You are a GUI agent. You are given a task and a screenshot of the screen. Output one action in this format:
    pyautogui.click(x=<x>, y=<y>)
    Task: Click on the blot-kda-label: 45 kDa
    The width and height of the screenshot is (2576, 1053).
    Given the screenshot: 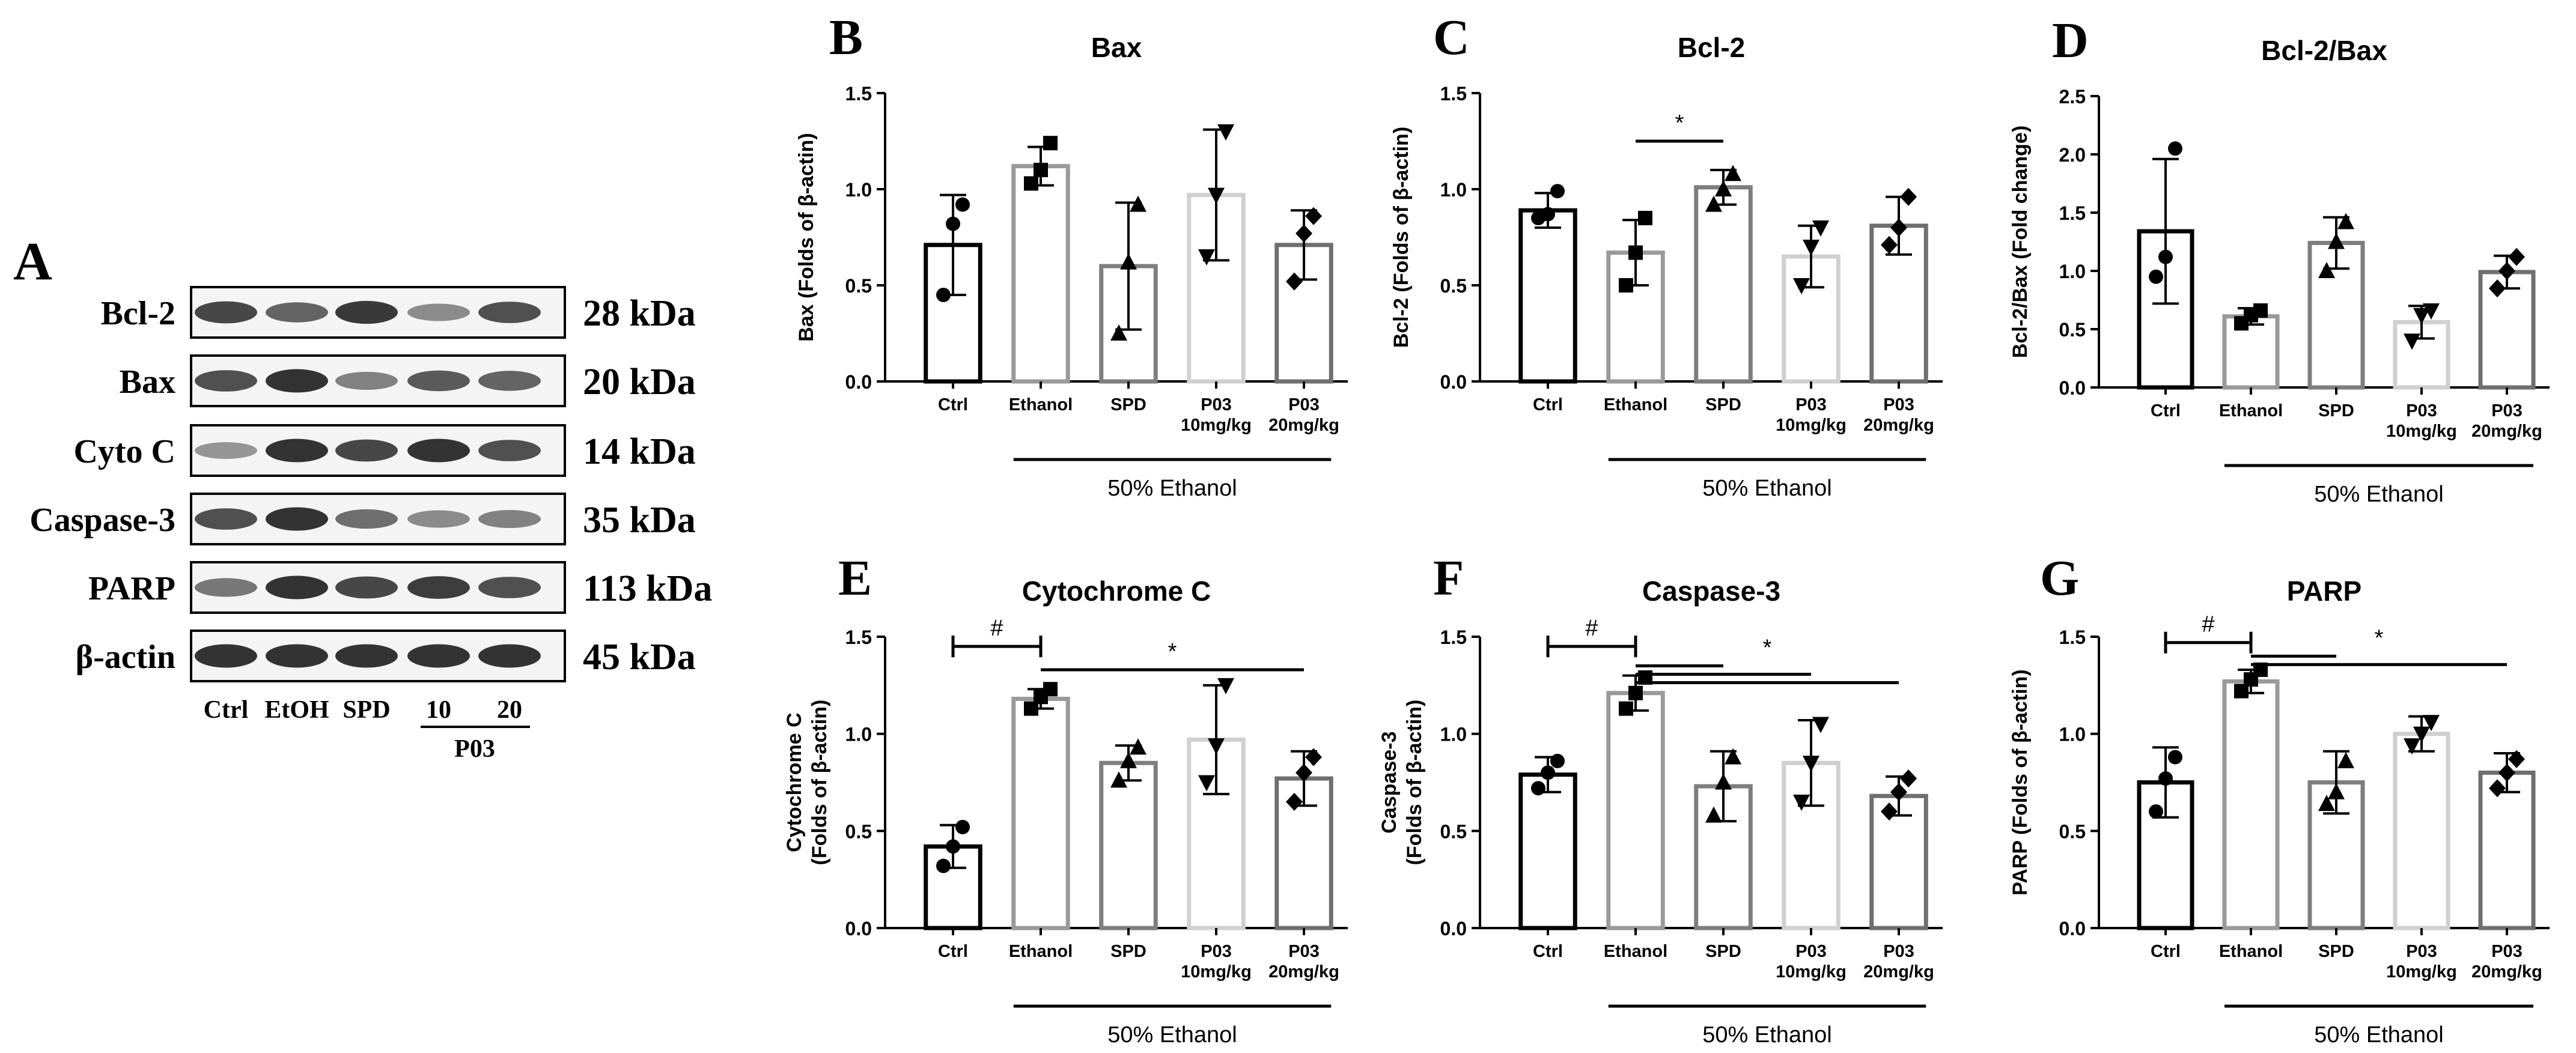 What is the action you would take?
    pyautogui.click(x=639, y=657)
    